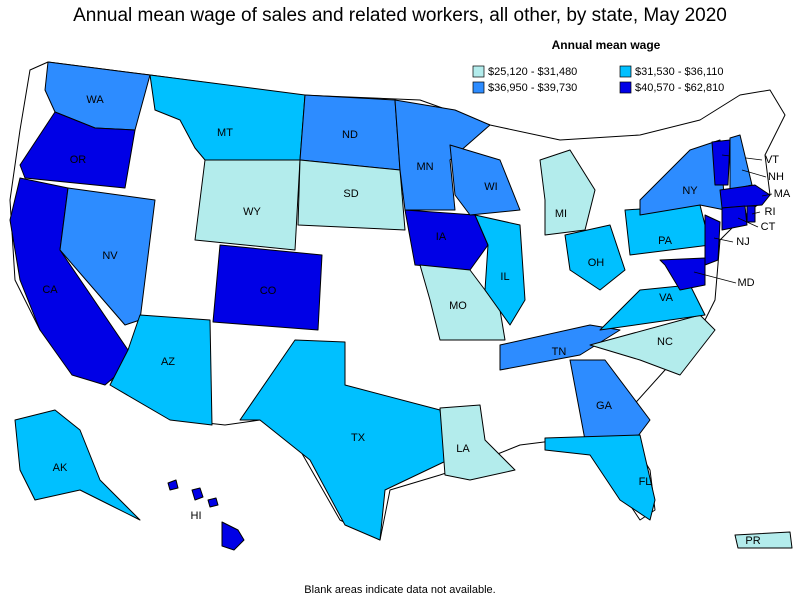 The width and height of the screenshot is (800, 600). Describe the element at coordinates (768, 227) in the screenshot. I see `state-label: CT` at that location.